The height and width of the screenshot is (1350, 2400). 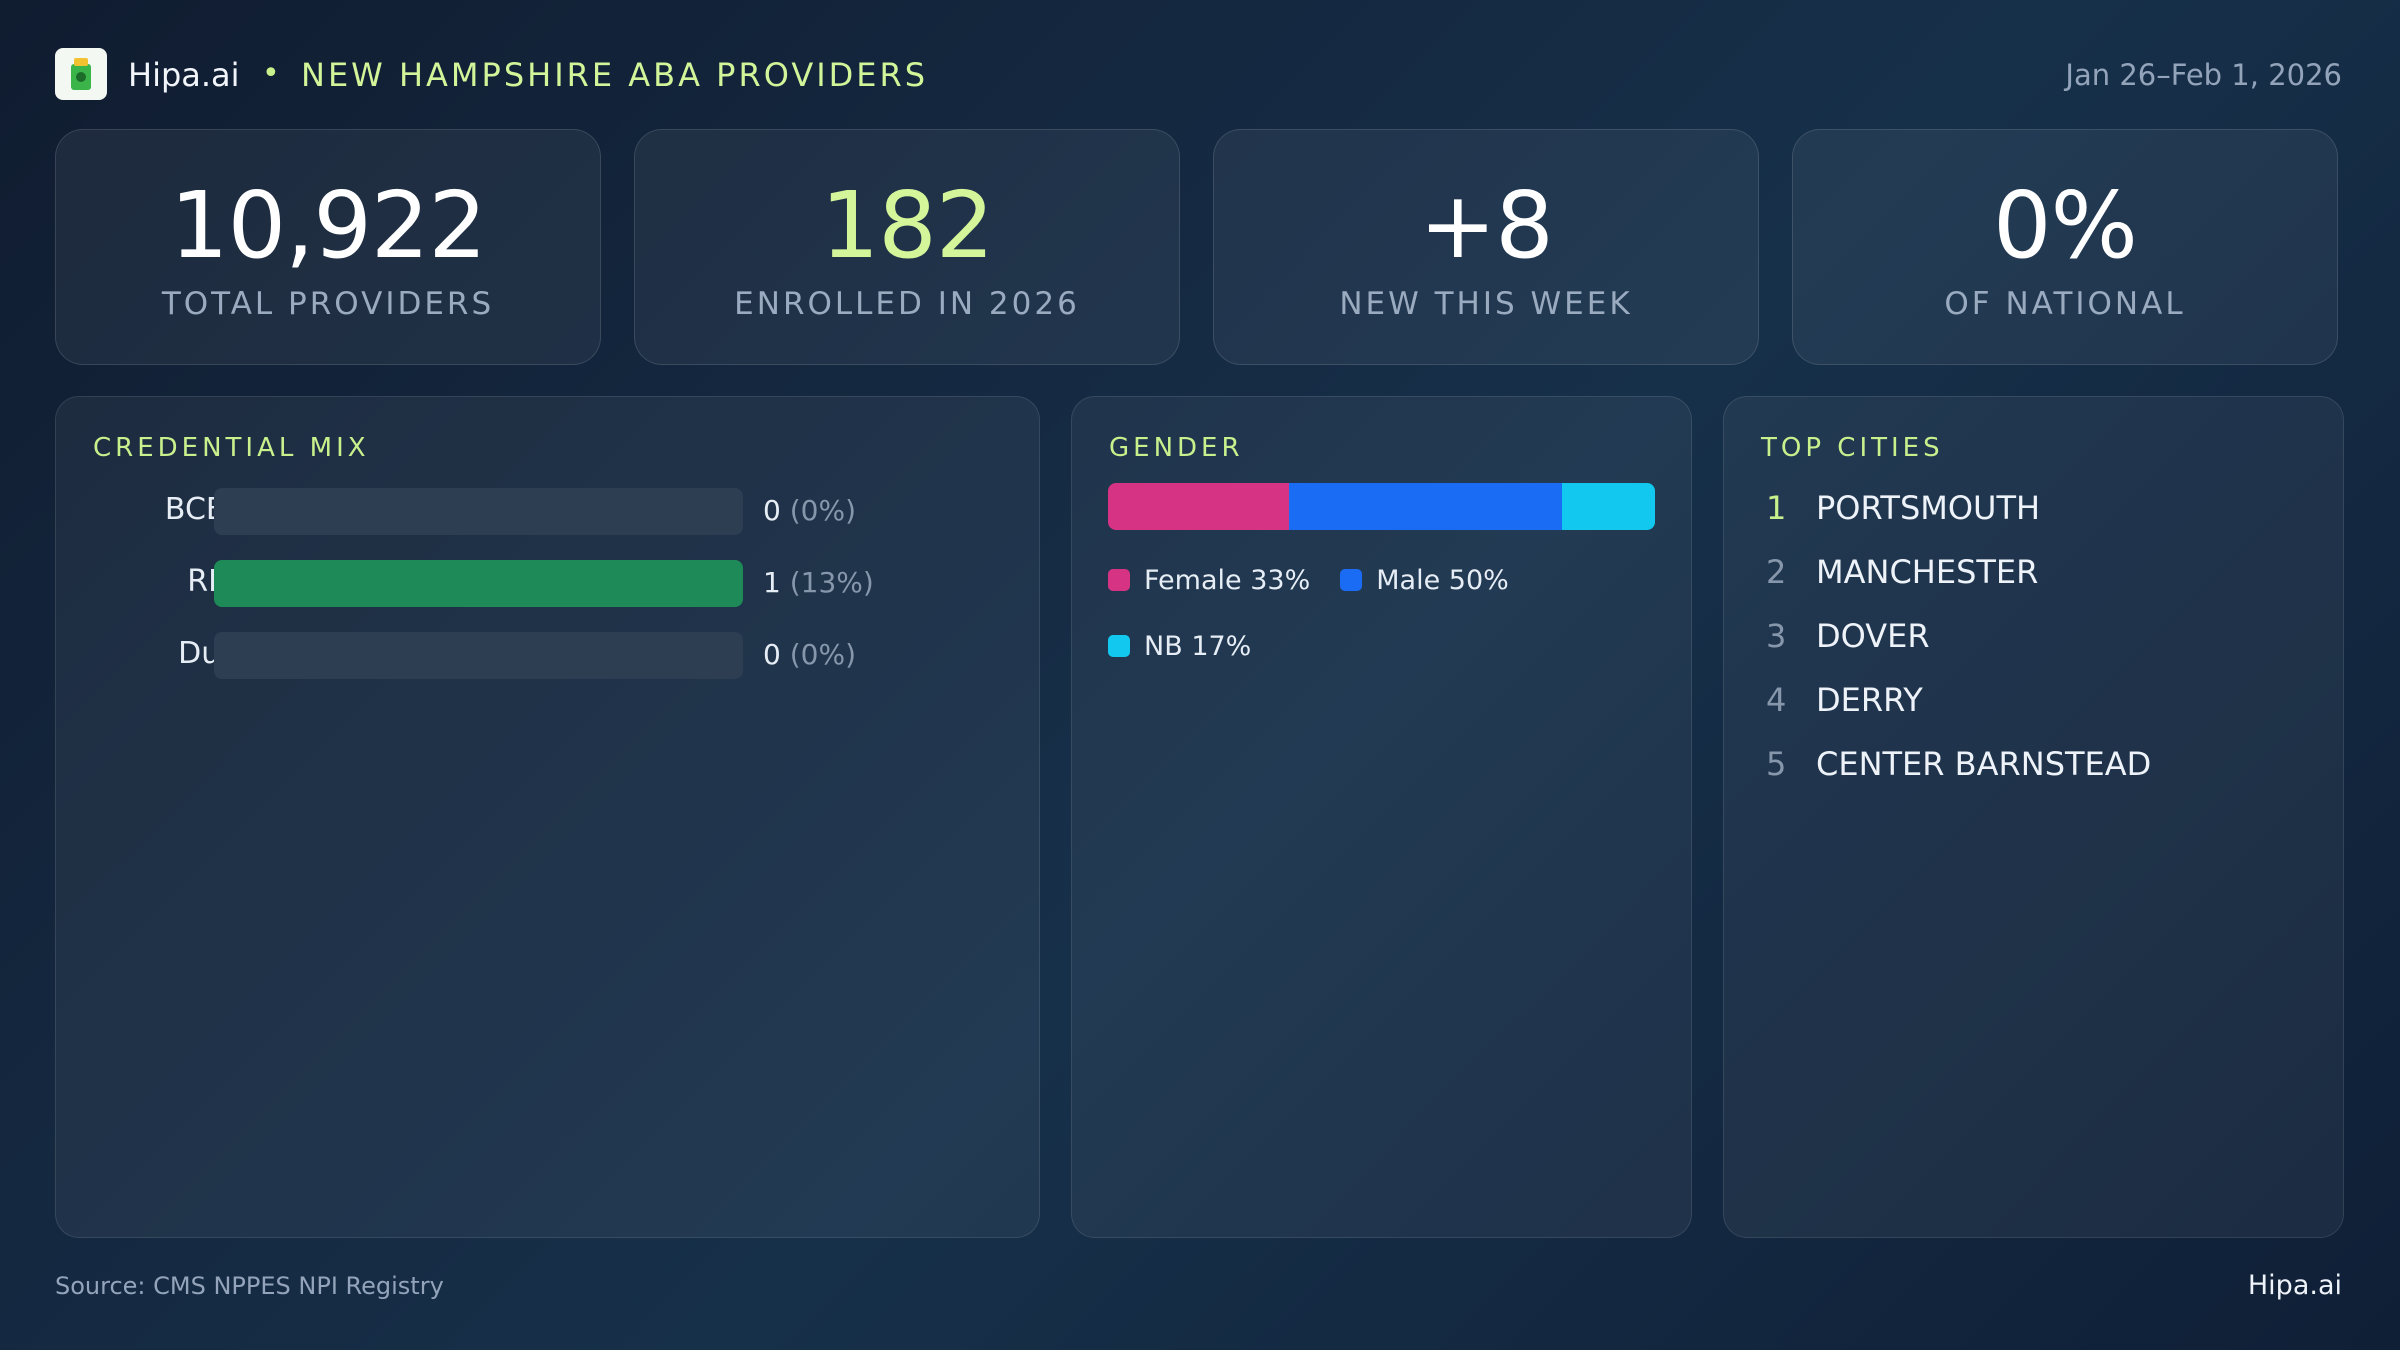 I want to click on rank: 2, so click(x=1776, y=572).